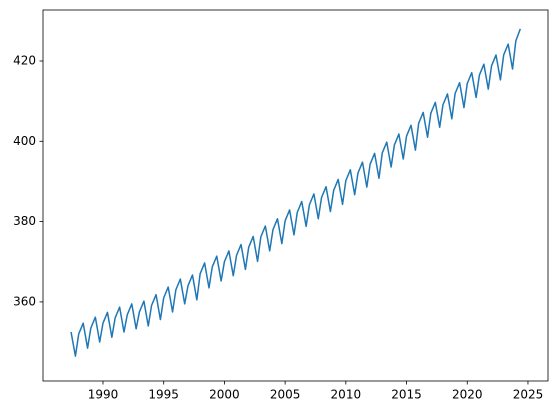 The width and height of the screenshot is (555, 413). I want to click on y-tick-label: 360, so click(24, 301).